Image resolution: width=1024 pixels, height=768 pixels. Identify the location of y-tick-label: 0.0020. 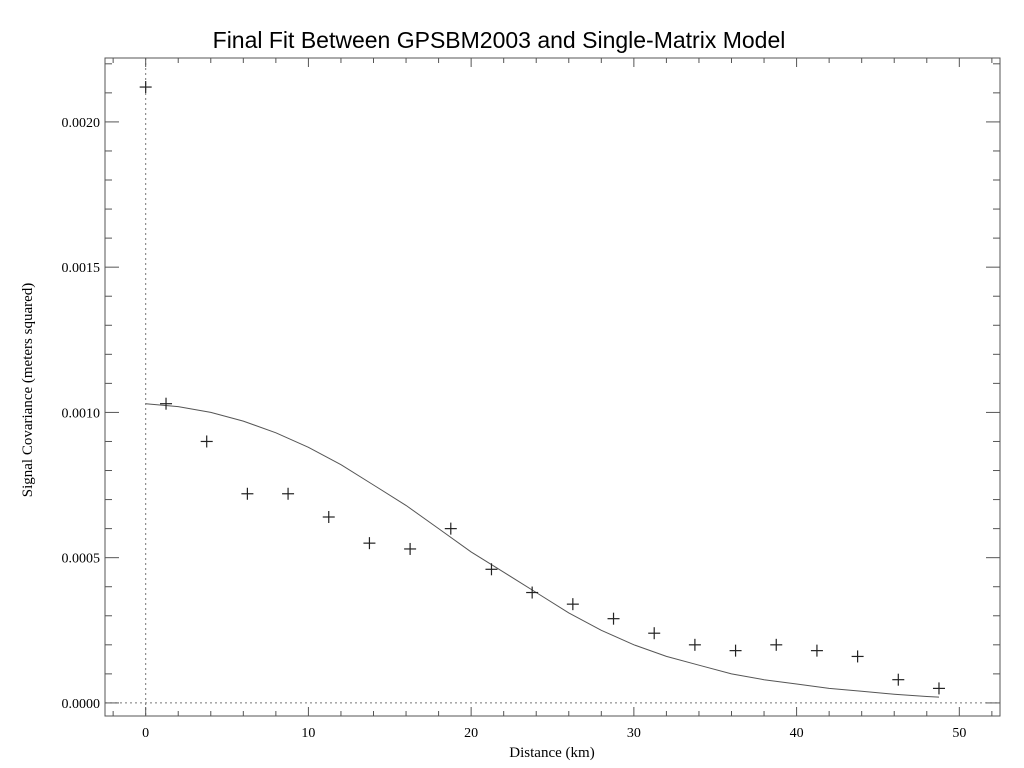
(81, 123).